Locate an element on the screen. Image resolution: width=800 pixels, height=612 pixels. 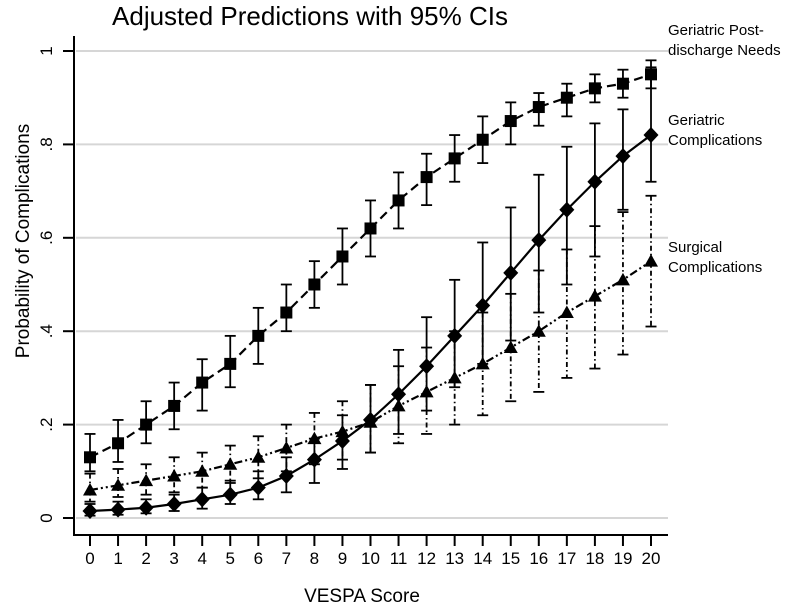
x-tick-label: 13 is located at coordinates (454, 558).